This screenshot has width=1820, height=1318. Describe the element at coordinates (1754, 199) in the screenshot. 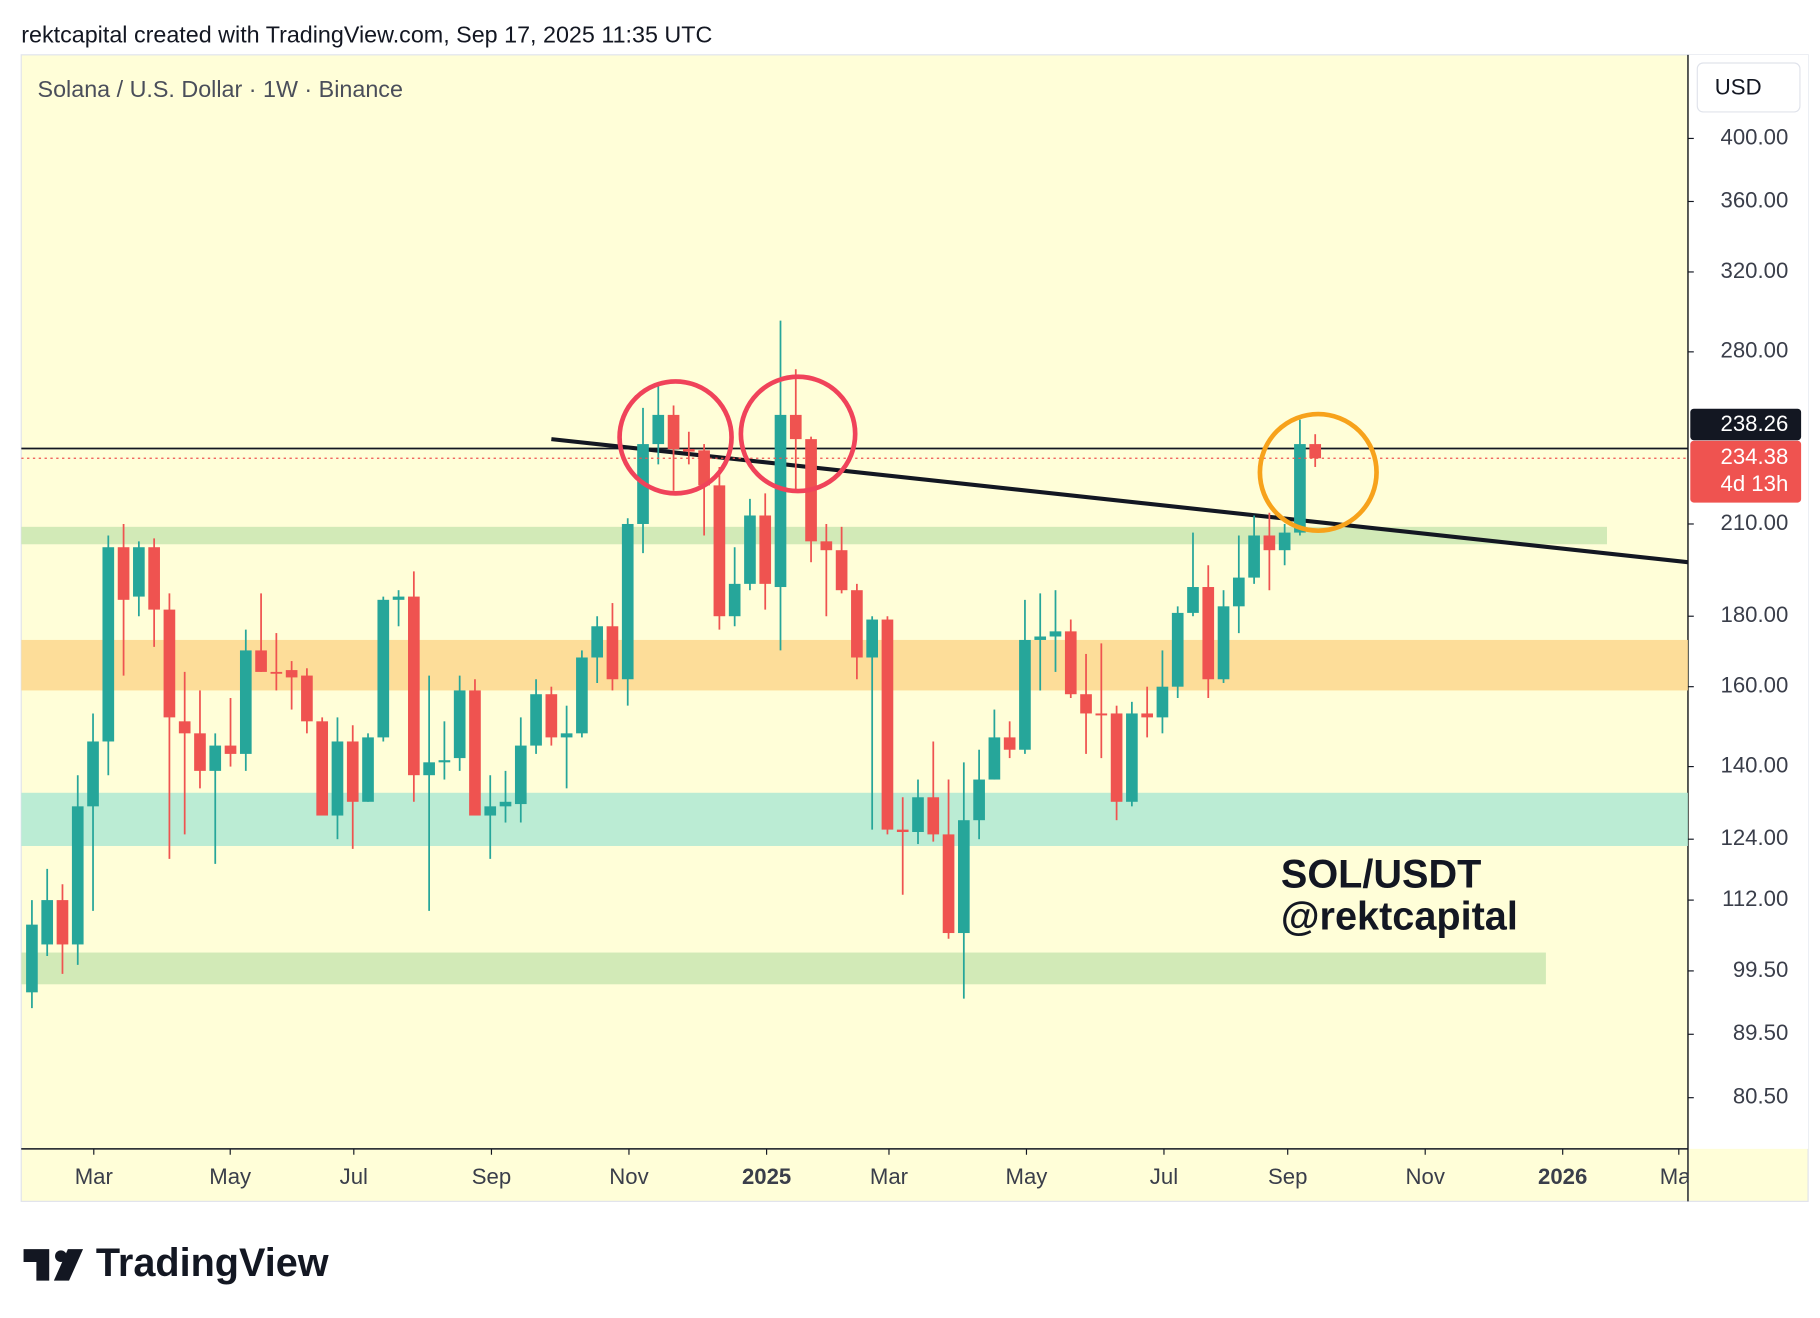

I see `y-tick-label: 360.00` at that location.